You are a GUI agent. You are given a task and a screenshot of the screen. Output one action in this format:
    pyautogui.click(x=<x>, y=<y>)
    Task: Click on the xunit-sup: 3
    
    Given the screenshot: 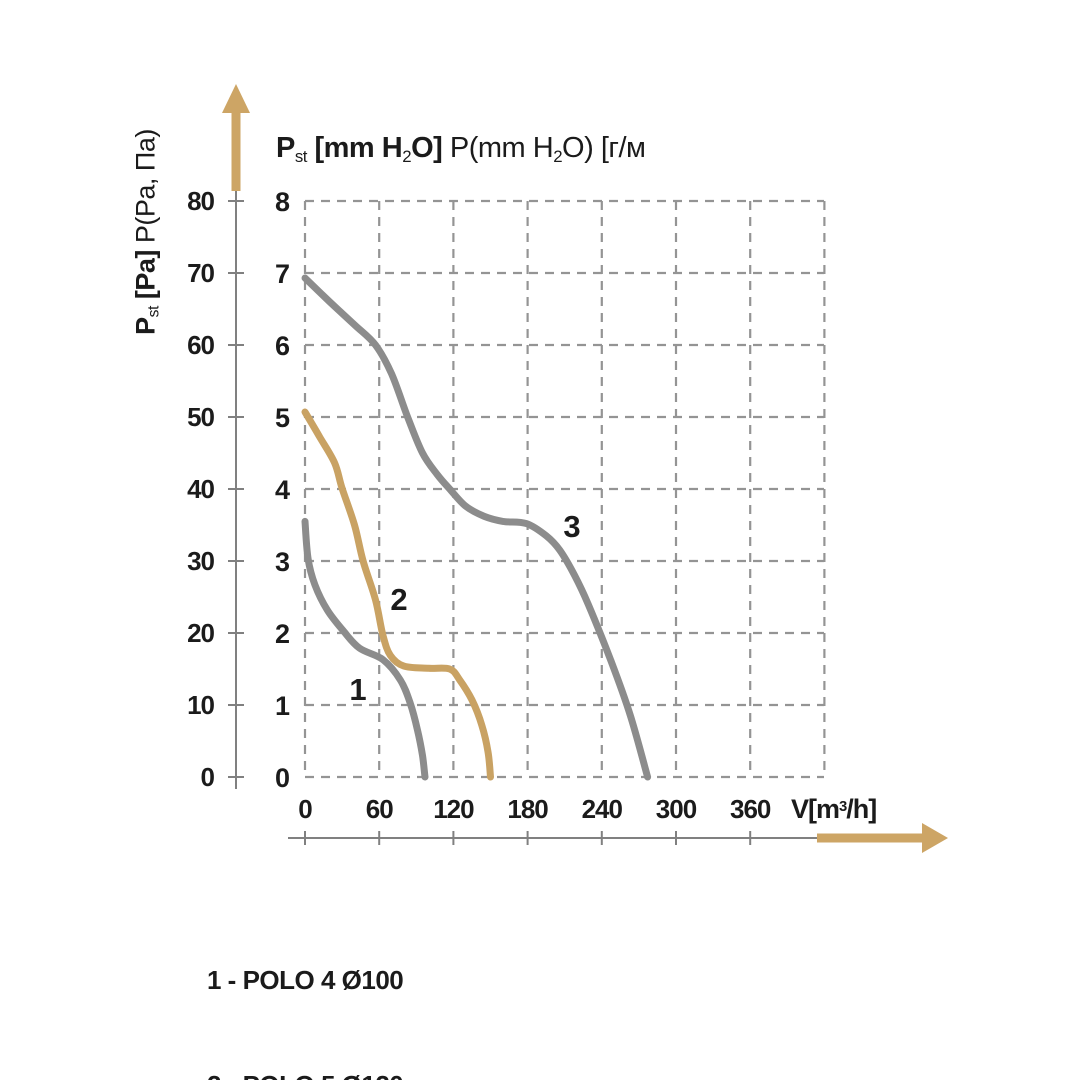 What is the action you would take?
    pyautogui.click(x=843, y=806)
    